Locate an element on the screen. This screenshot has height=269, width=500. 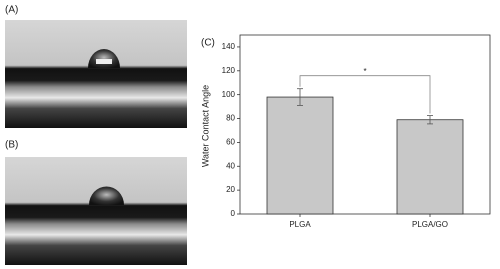
droplet-b is located at coordinates (106, 195).